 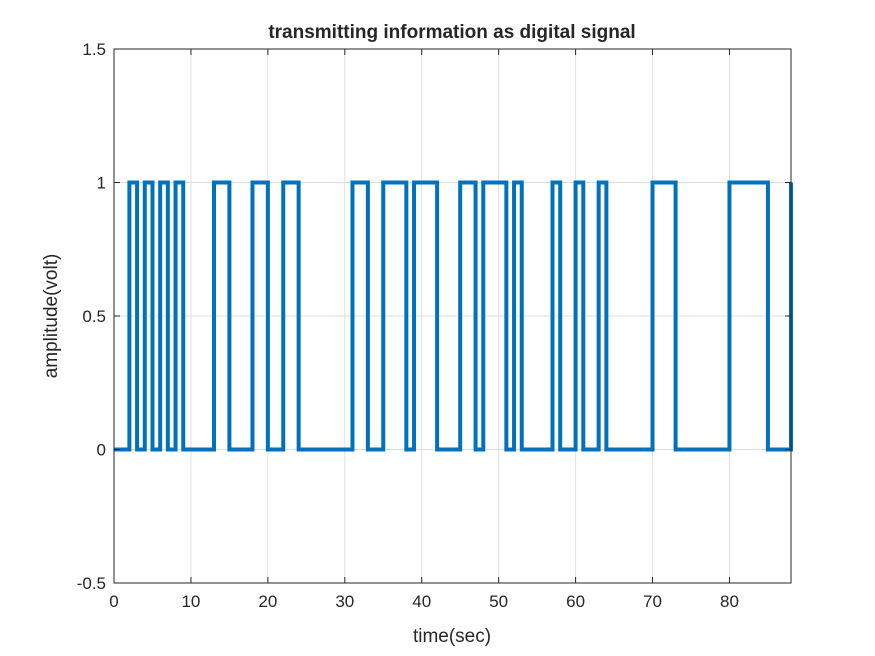 I want to click on x-tick-label: 70, so click(x=652, y=601).